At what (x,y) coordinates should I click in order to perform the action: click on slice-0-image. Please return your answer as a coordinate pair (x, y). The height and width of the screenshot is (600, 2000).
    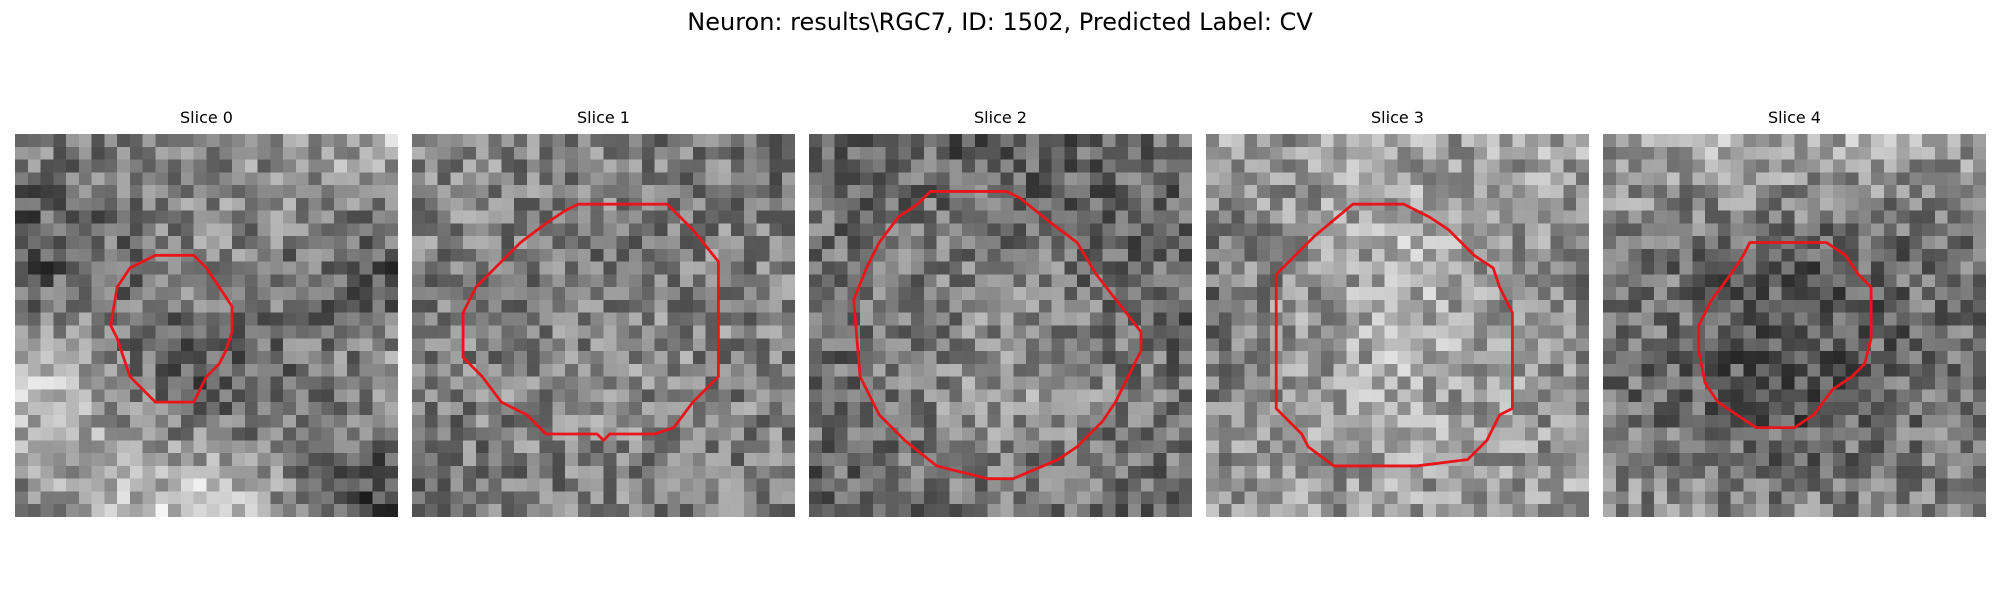
    Looking at the image, I should click on (206, 325).